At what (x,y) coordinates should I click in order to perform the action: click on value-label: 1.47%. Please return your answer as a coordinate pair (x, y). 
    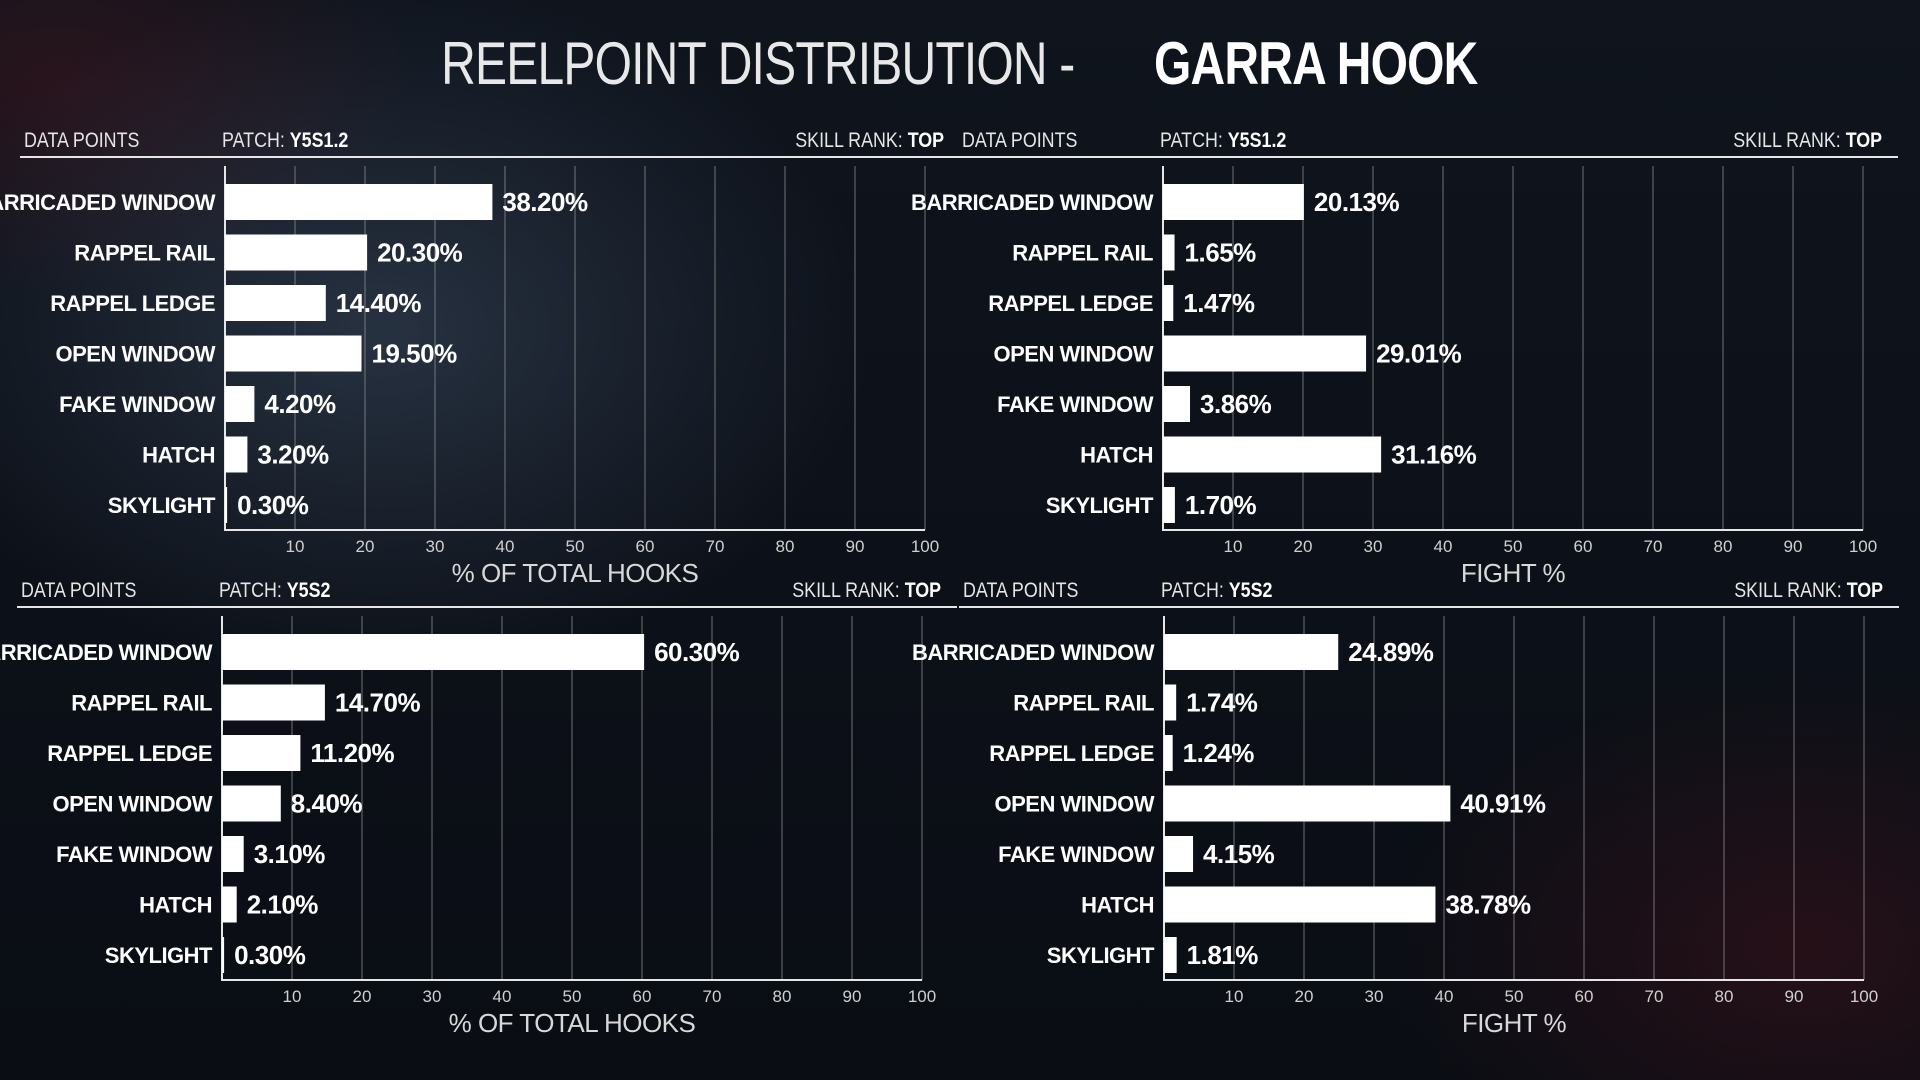
    Looking at the image, I should click on (1219, 303).